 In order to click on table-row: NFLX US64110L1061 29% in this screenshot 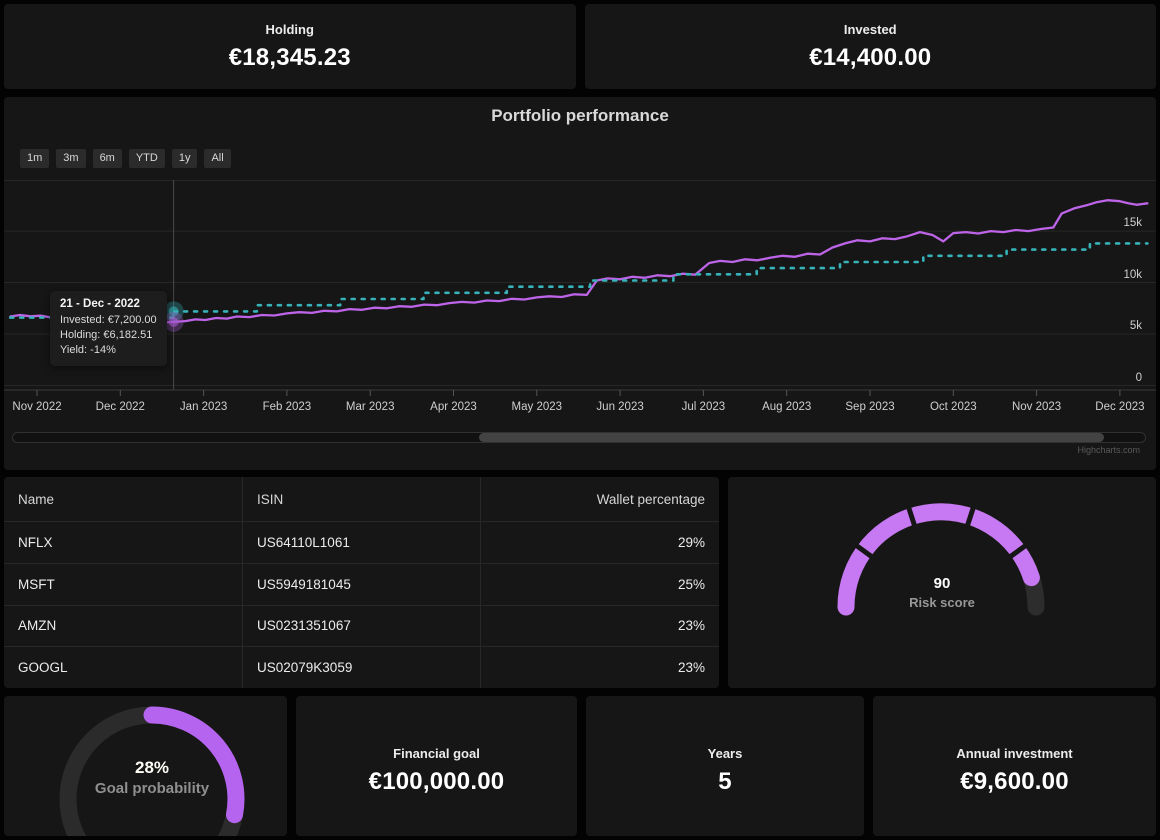, I will do `click(361, 542)`.